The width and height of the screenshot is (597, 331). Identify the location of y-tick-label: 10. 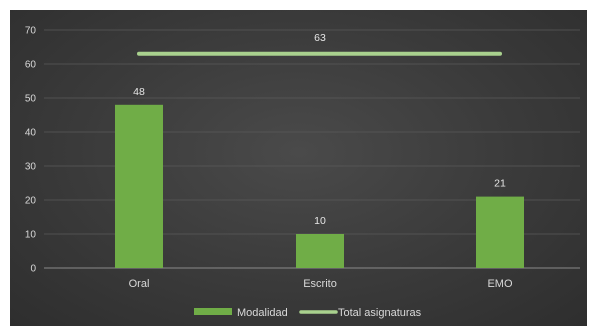
(31, 235).